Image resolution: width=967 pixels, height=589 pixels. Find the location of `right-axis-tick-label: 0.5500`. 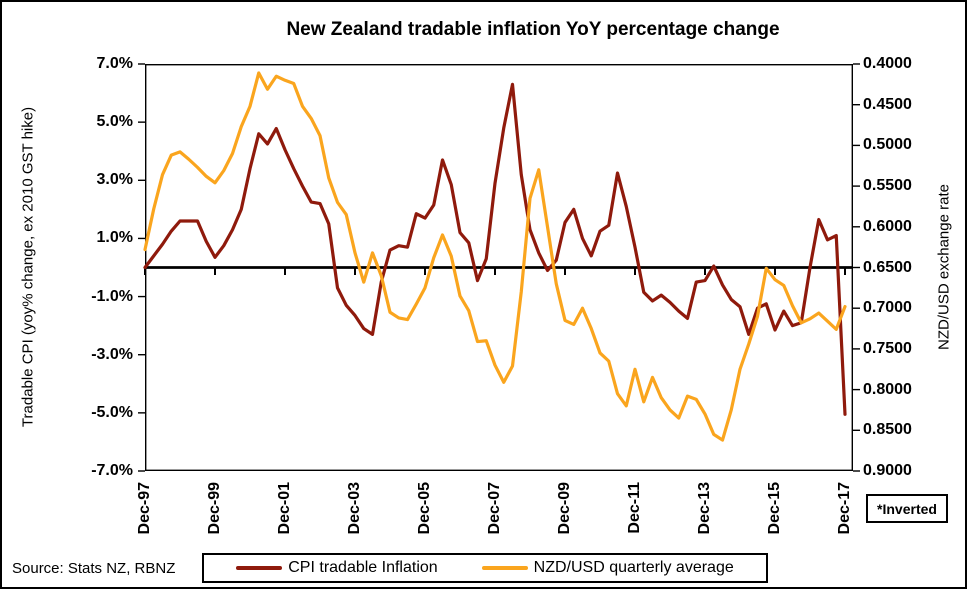

right-axis-tick-label: 0.5500 is located at coordinates (887, 186).